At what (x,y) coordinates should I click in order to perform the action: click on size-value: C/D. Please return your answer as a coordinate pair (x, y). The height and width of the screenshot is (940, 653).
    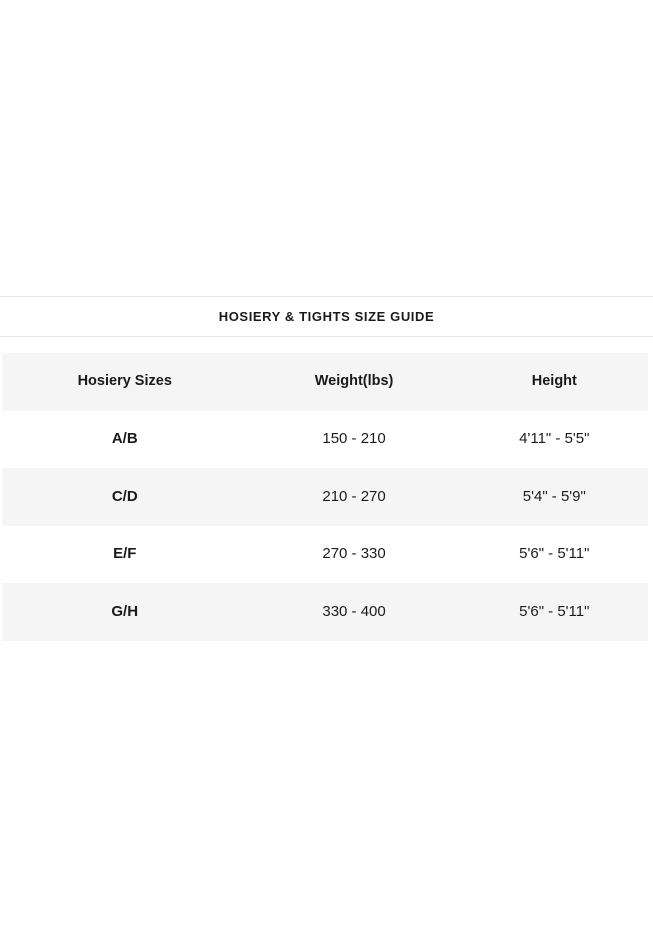
    Looking at the image, I should click on (124, 496).